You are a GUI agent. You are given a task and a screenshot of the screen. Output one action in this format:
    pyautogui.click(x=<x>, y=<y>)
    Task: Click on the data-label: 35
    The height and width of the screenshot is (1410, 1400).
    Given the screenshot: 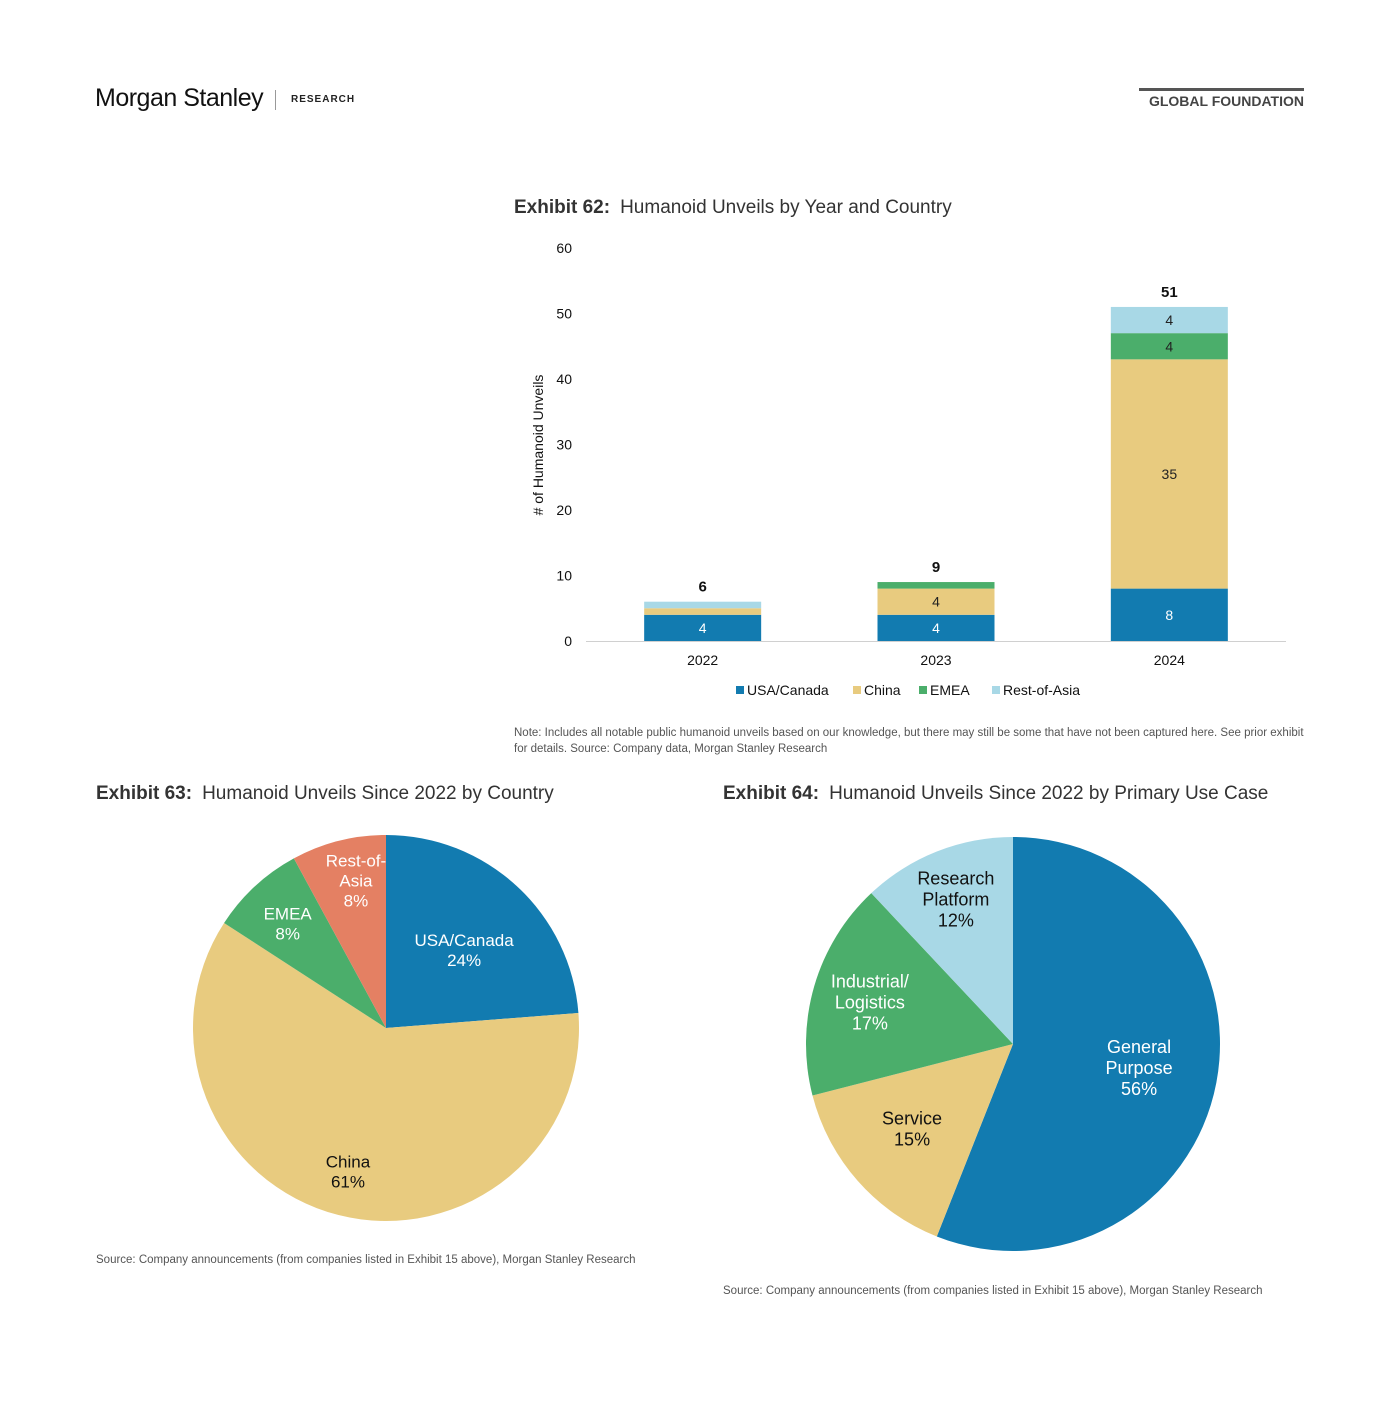 What is the action you would take?
    pyautogui.click(x=1170, y=474)
    